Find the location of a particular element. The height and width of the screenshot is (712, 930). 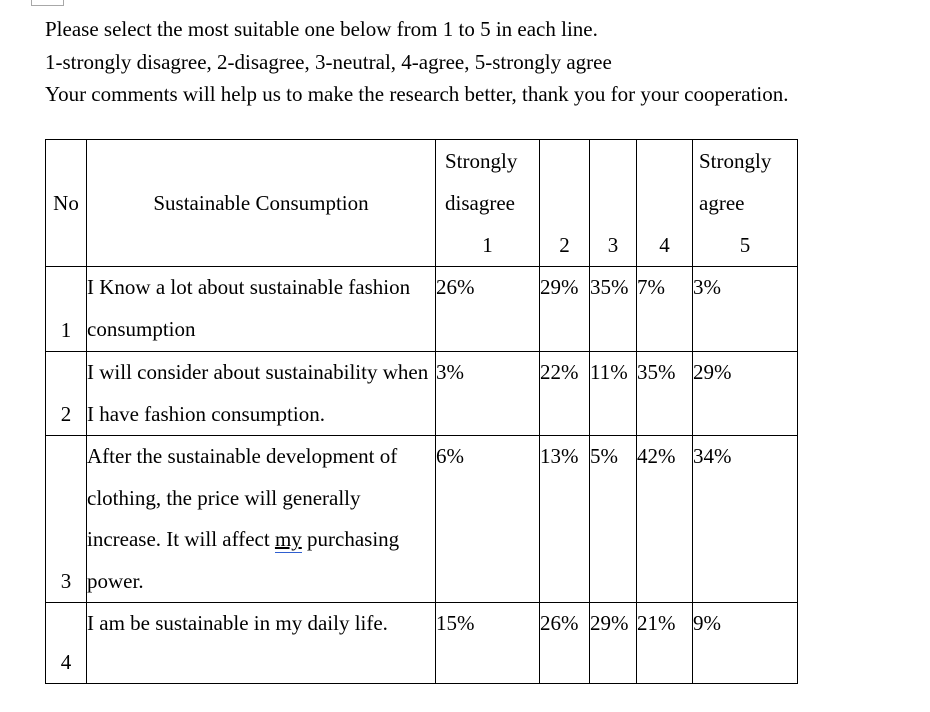

value-cell-3: 11% is located at coordinates (613, 393).